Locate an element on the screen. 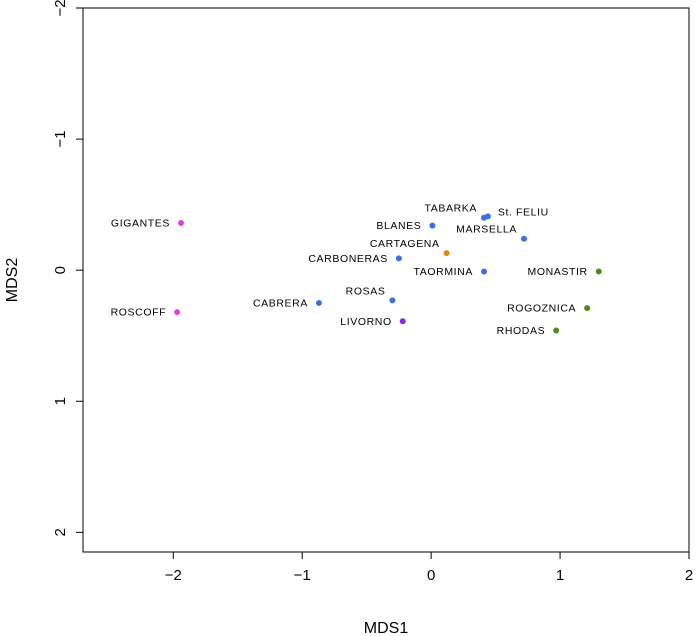 The width and height of the screenshot is (700, 636). y-tick-label: −1 is located at coordinates (60, 139).